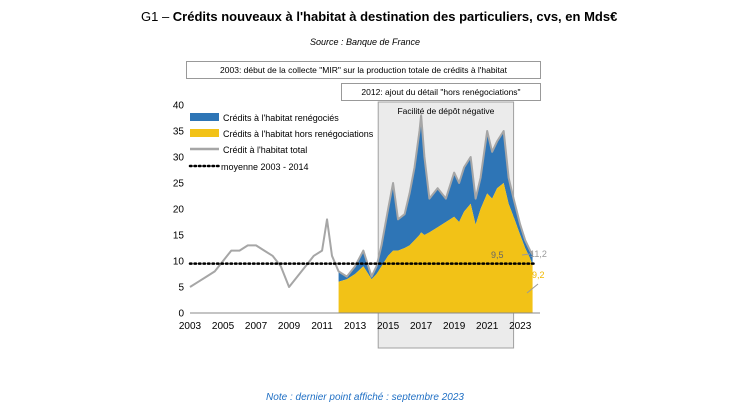 This screenshot has width=730, height=410. Describe the element at coordinates (265, 150) in the screenshot. I see `legend-label: Crédit à l'habitat total` at that location.